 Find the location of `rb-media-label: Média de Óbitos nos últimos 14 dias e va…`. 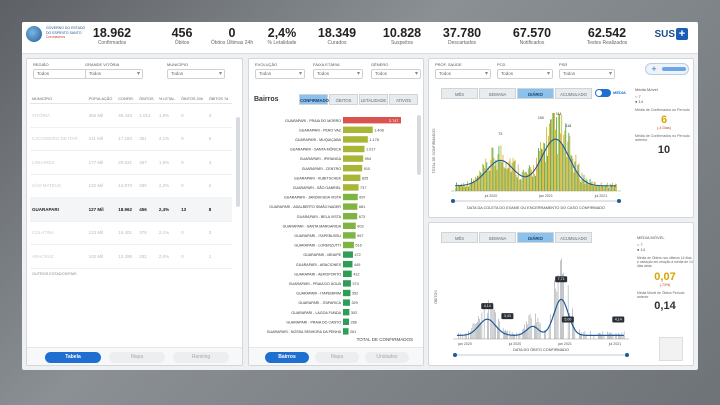

rb-media-label: Média de Óbitos nos últimos 14 dias e va… is located at coordinates (665, 262).